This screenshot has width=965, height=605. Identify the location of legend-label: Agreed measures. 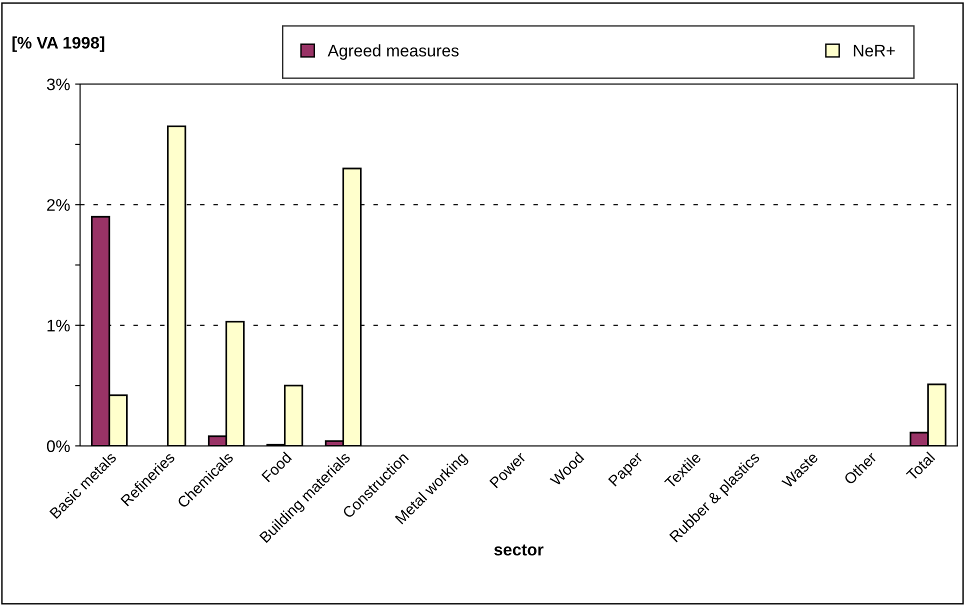
(393, 52).